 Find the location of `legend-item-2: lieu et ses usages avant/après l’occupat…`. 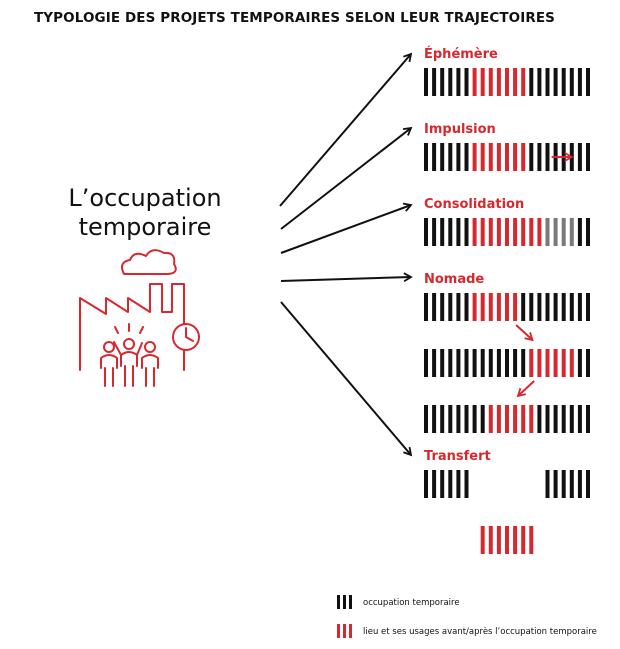

legend-item-2: lieu et ses usages avant/après l’occupat… is located at coordinates (467, 631).